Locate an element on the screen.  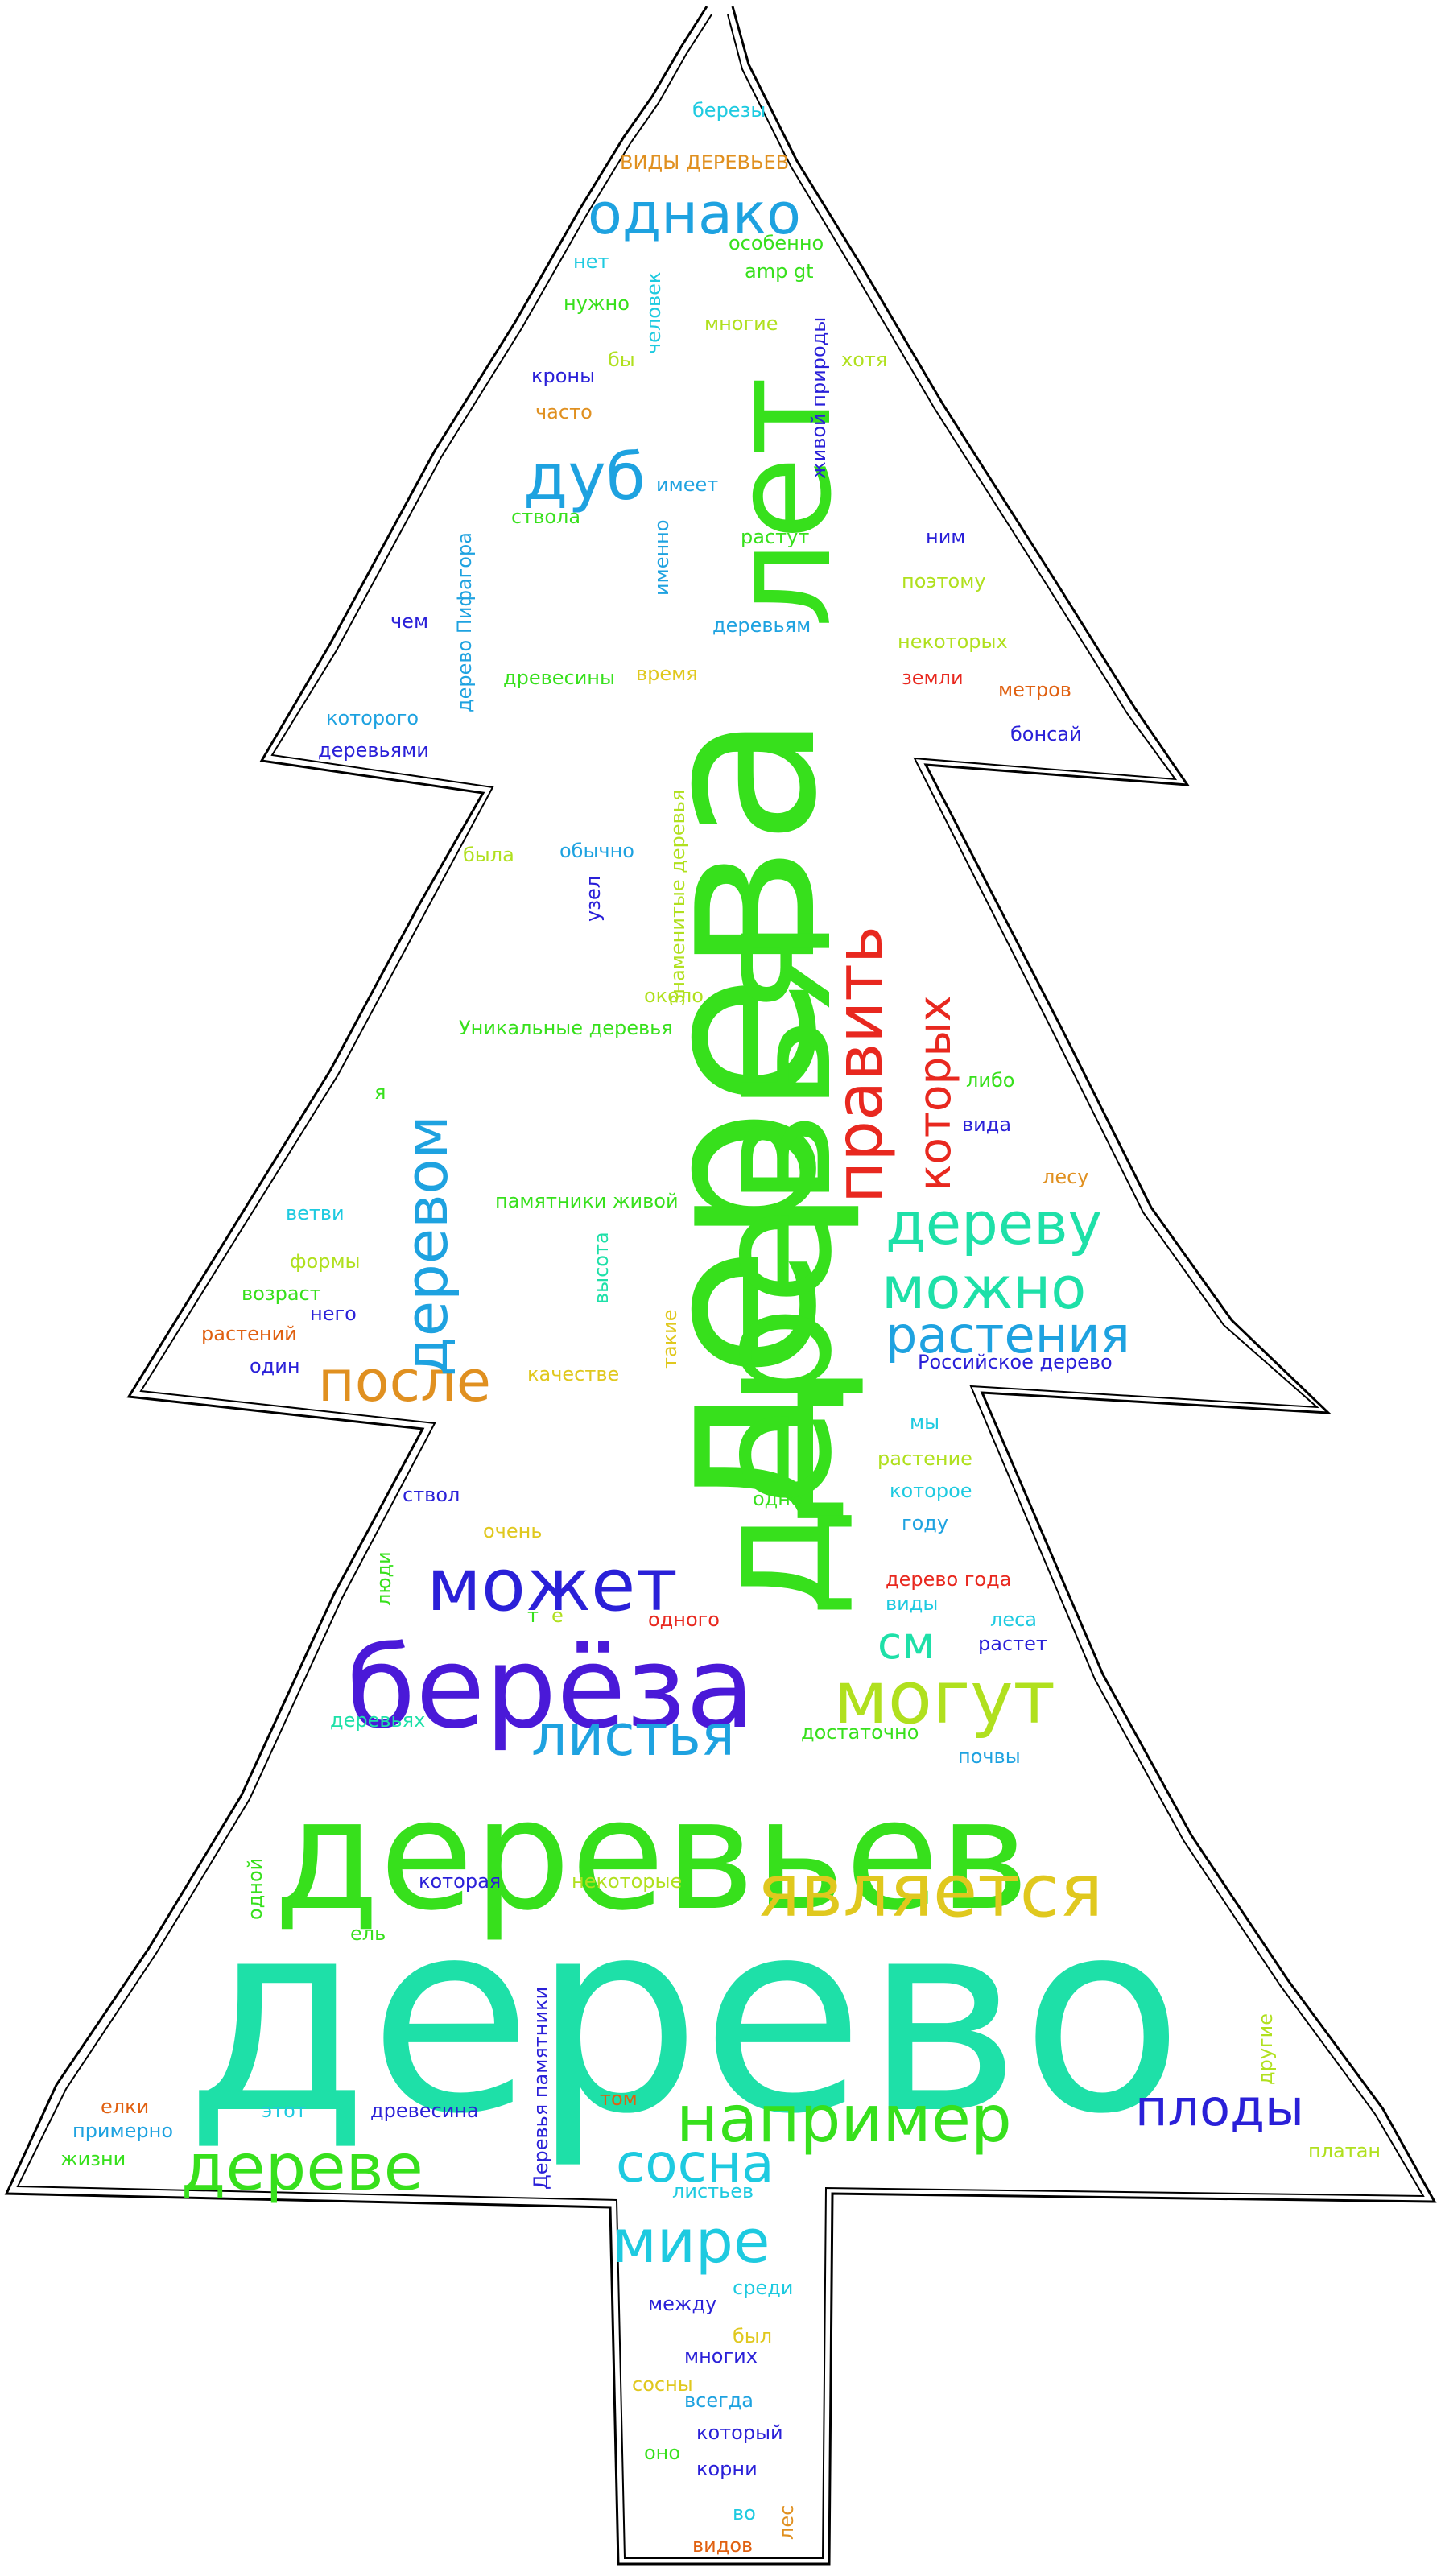
word-6: может is located at coordinates (552, 1585).